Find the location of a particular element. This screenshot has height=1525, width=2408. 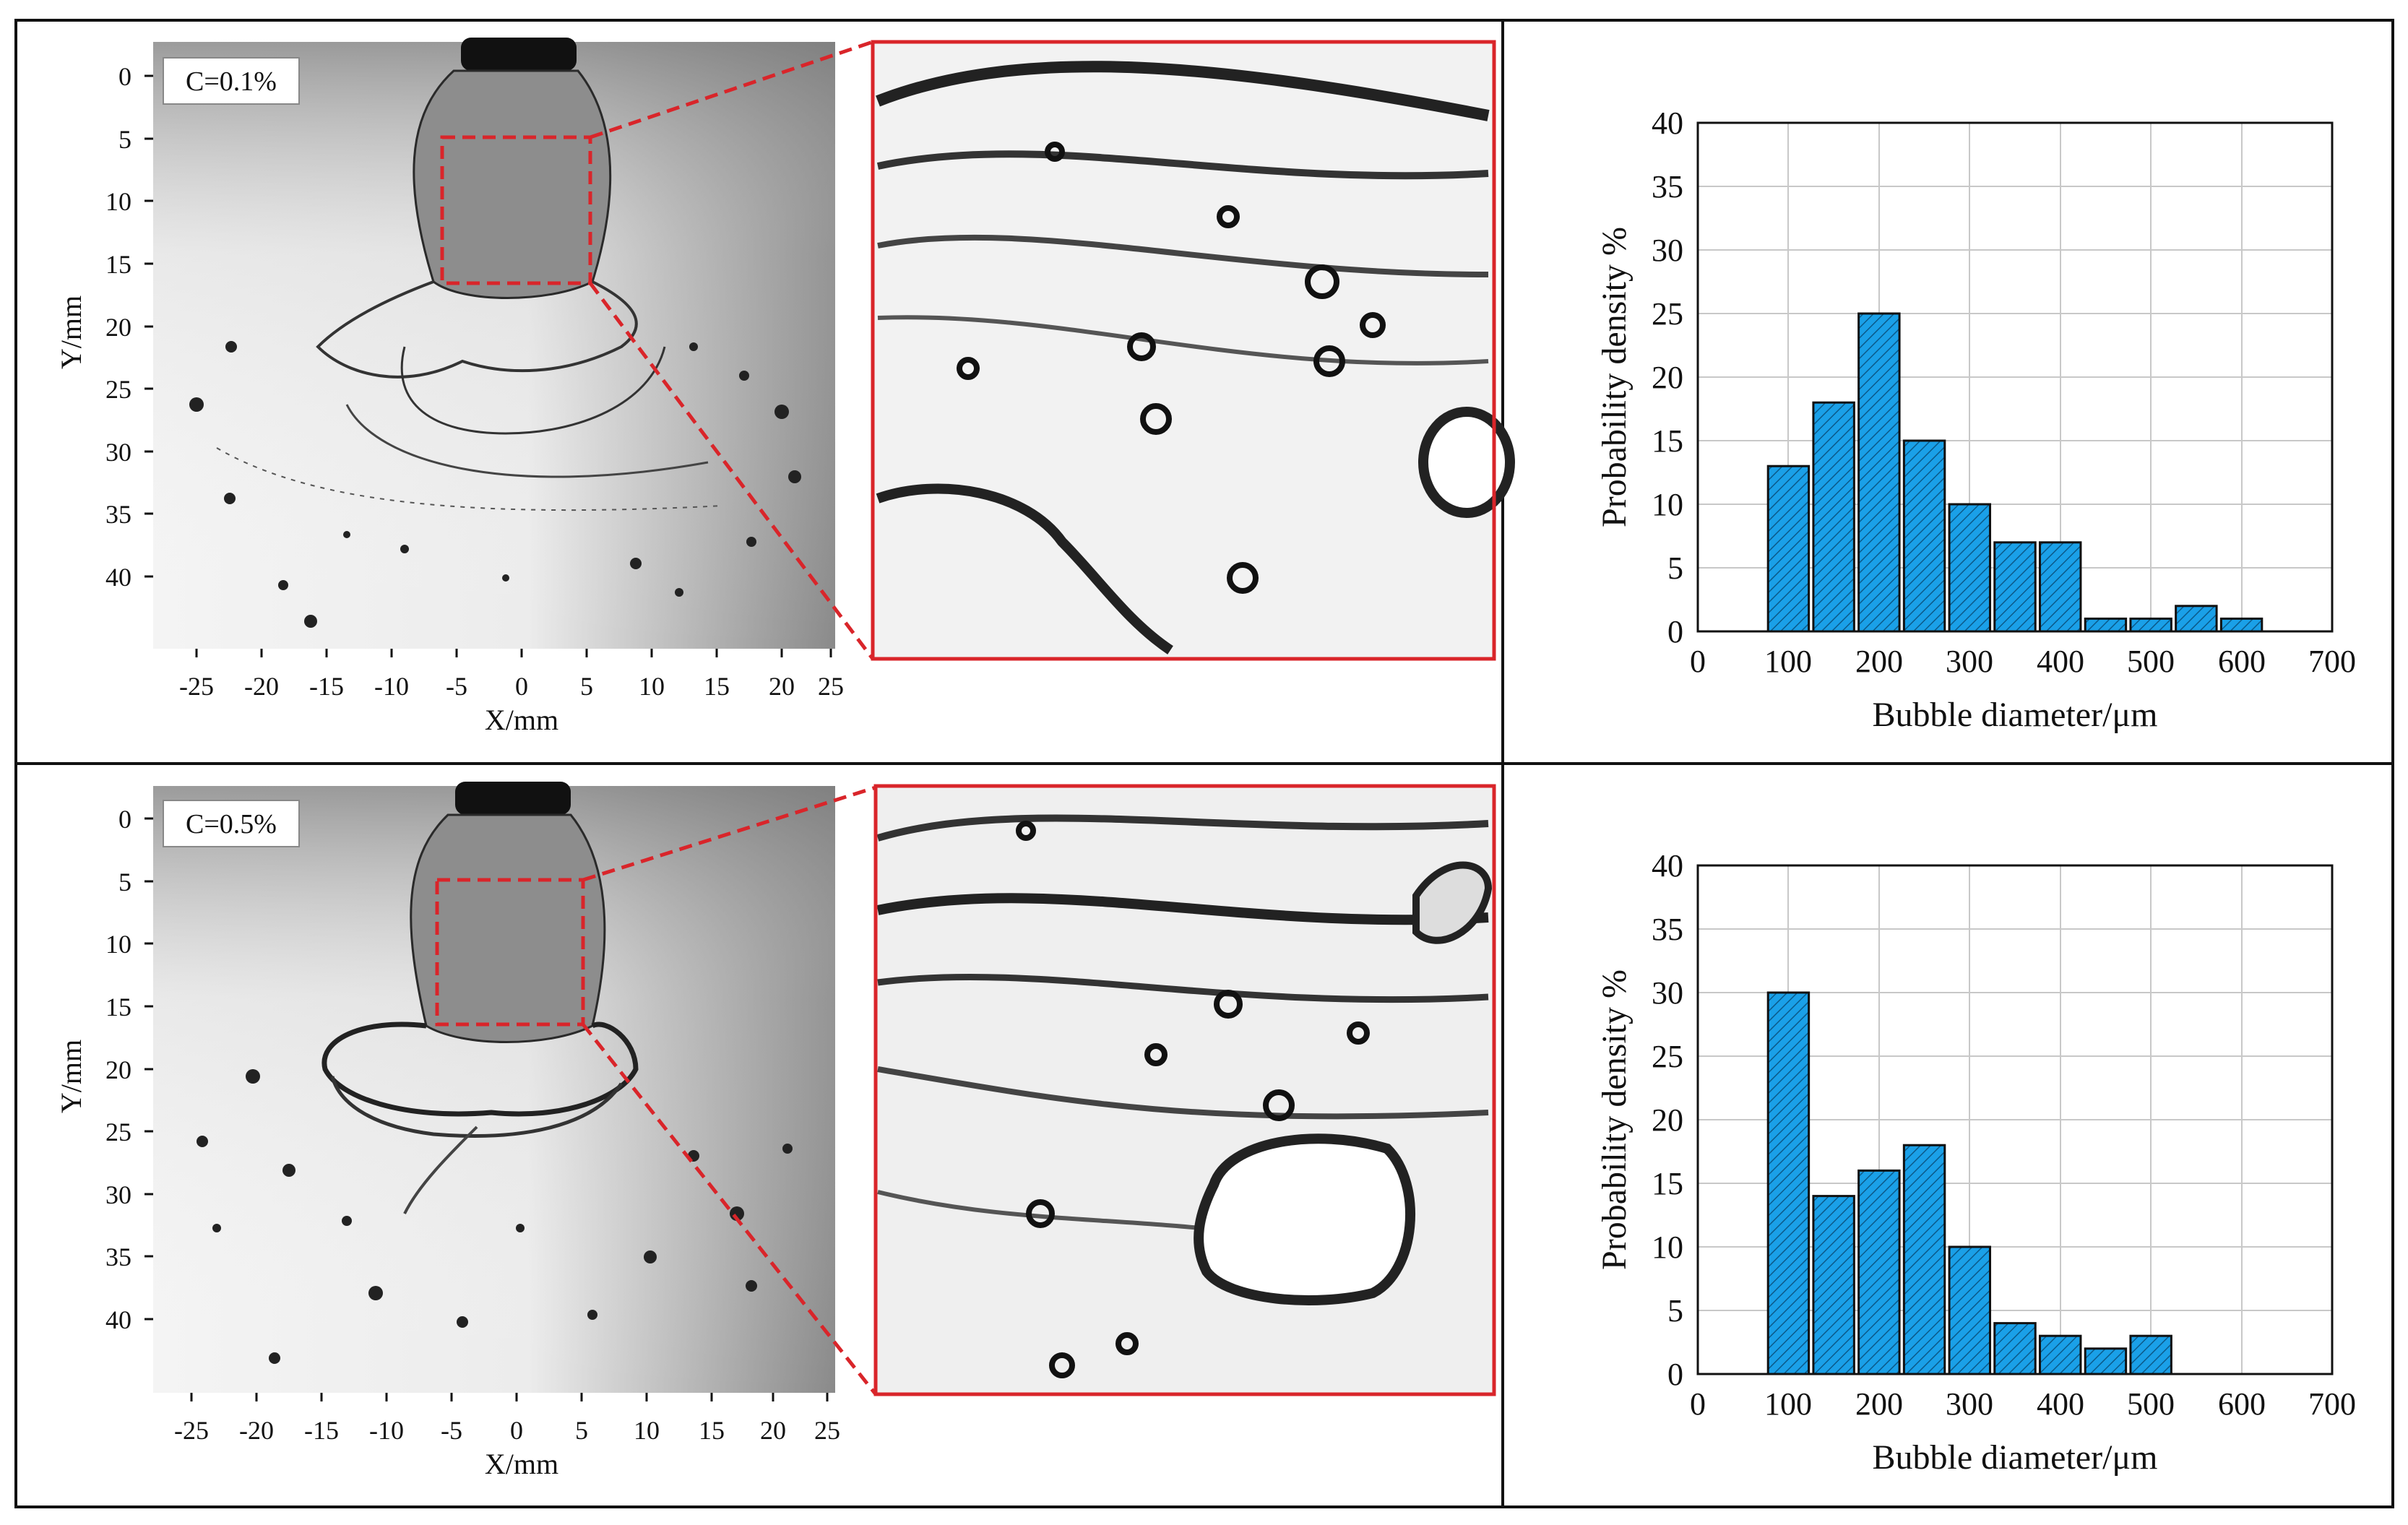

svg-text: -10 is located at coordinates (386, 1430).